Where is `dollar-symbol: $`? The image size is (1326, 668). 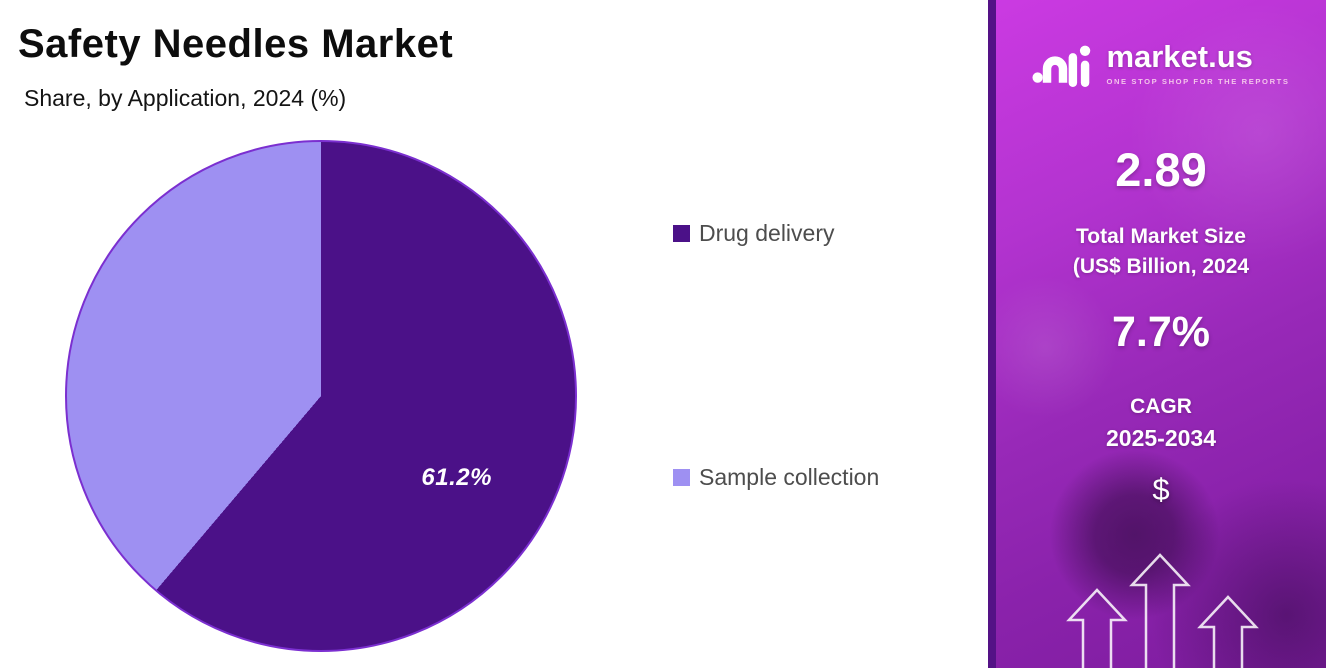
dollar-symbol: $ is located at coordinates (1161, 489).